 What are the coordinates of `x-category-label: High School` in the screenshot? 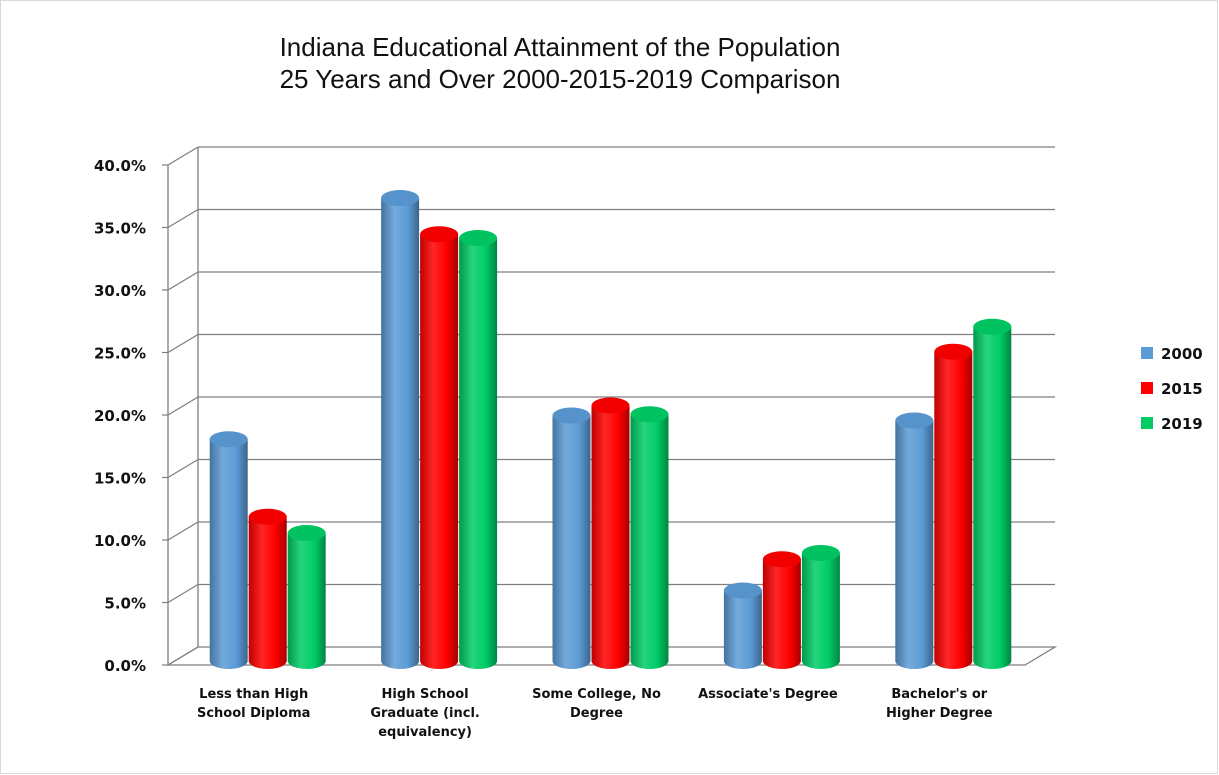 It's located at (425, 694).